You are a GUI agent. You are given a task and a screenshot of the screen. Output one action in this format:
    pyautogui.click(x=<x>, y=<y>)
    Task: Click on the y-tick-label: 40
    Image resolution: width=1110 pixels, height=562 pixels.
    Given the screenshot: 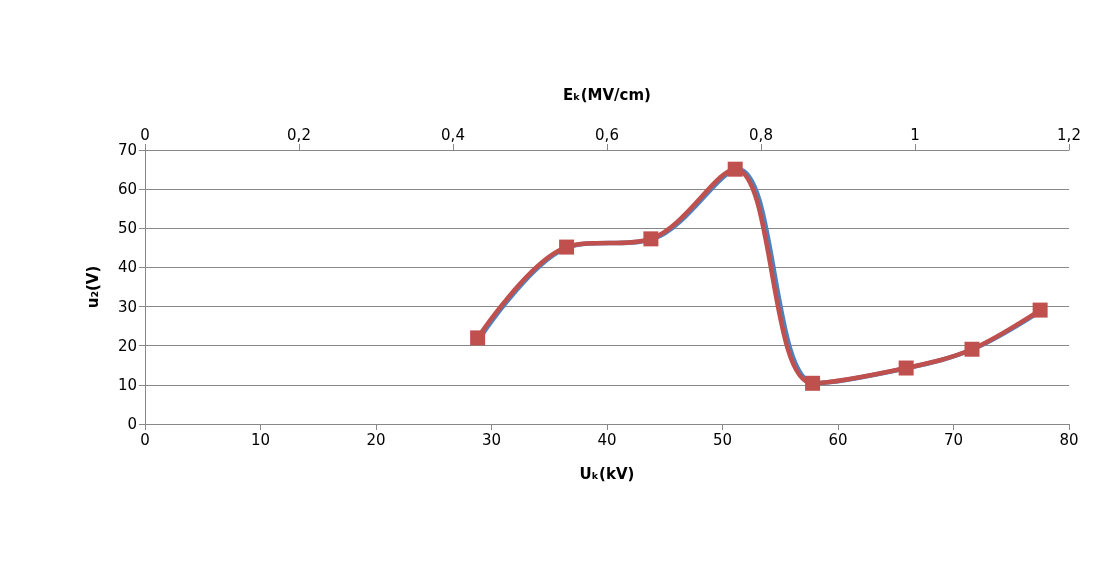 What is the action you would take?
    pyautogui.click(x=127, y=267)
    